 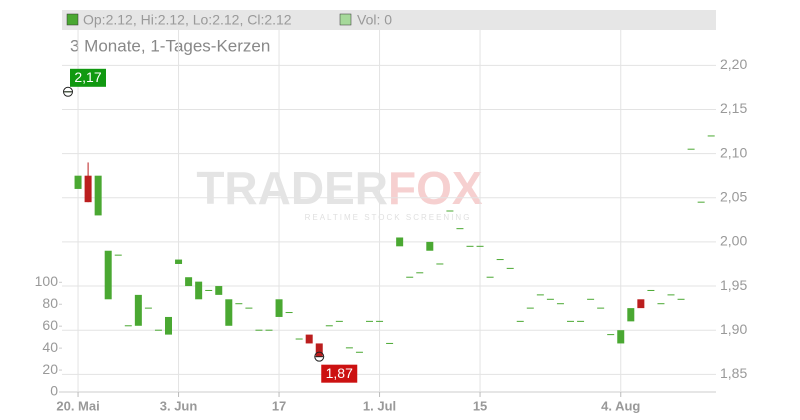 I want to click on x-tick-label: 1. Jul, so click(x=379, y=405).